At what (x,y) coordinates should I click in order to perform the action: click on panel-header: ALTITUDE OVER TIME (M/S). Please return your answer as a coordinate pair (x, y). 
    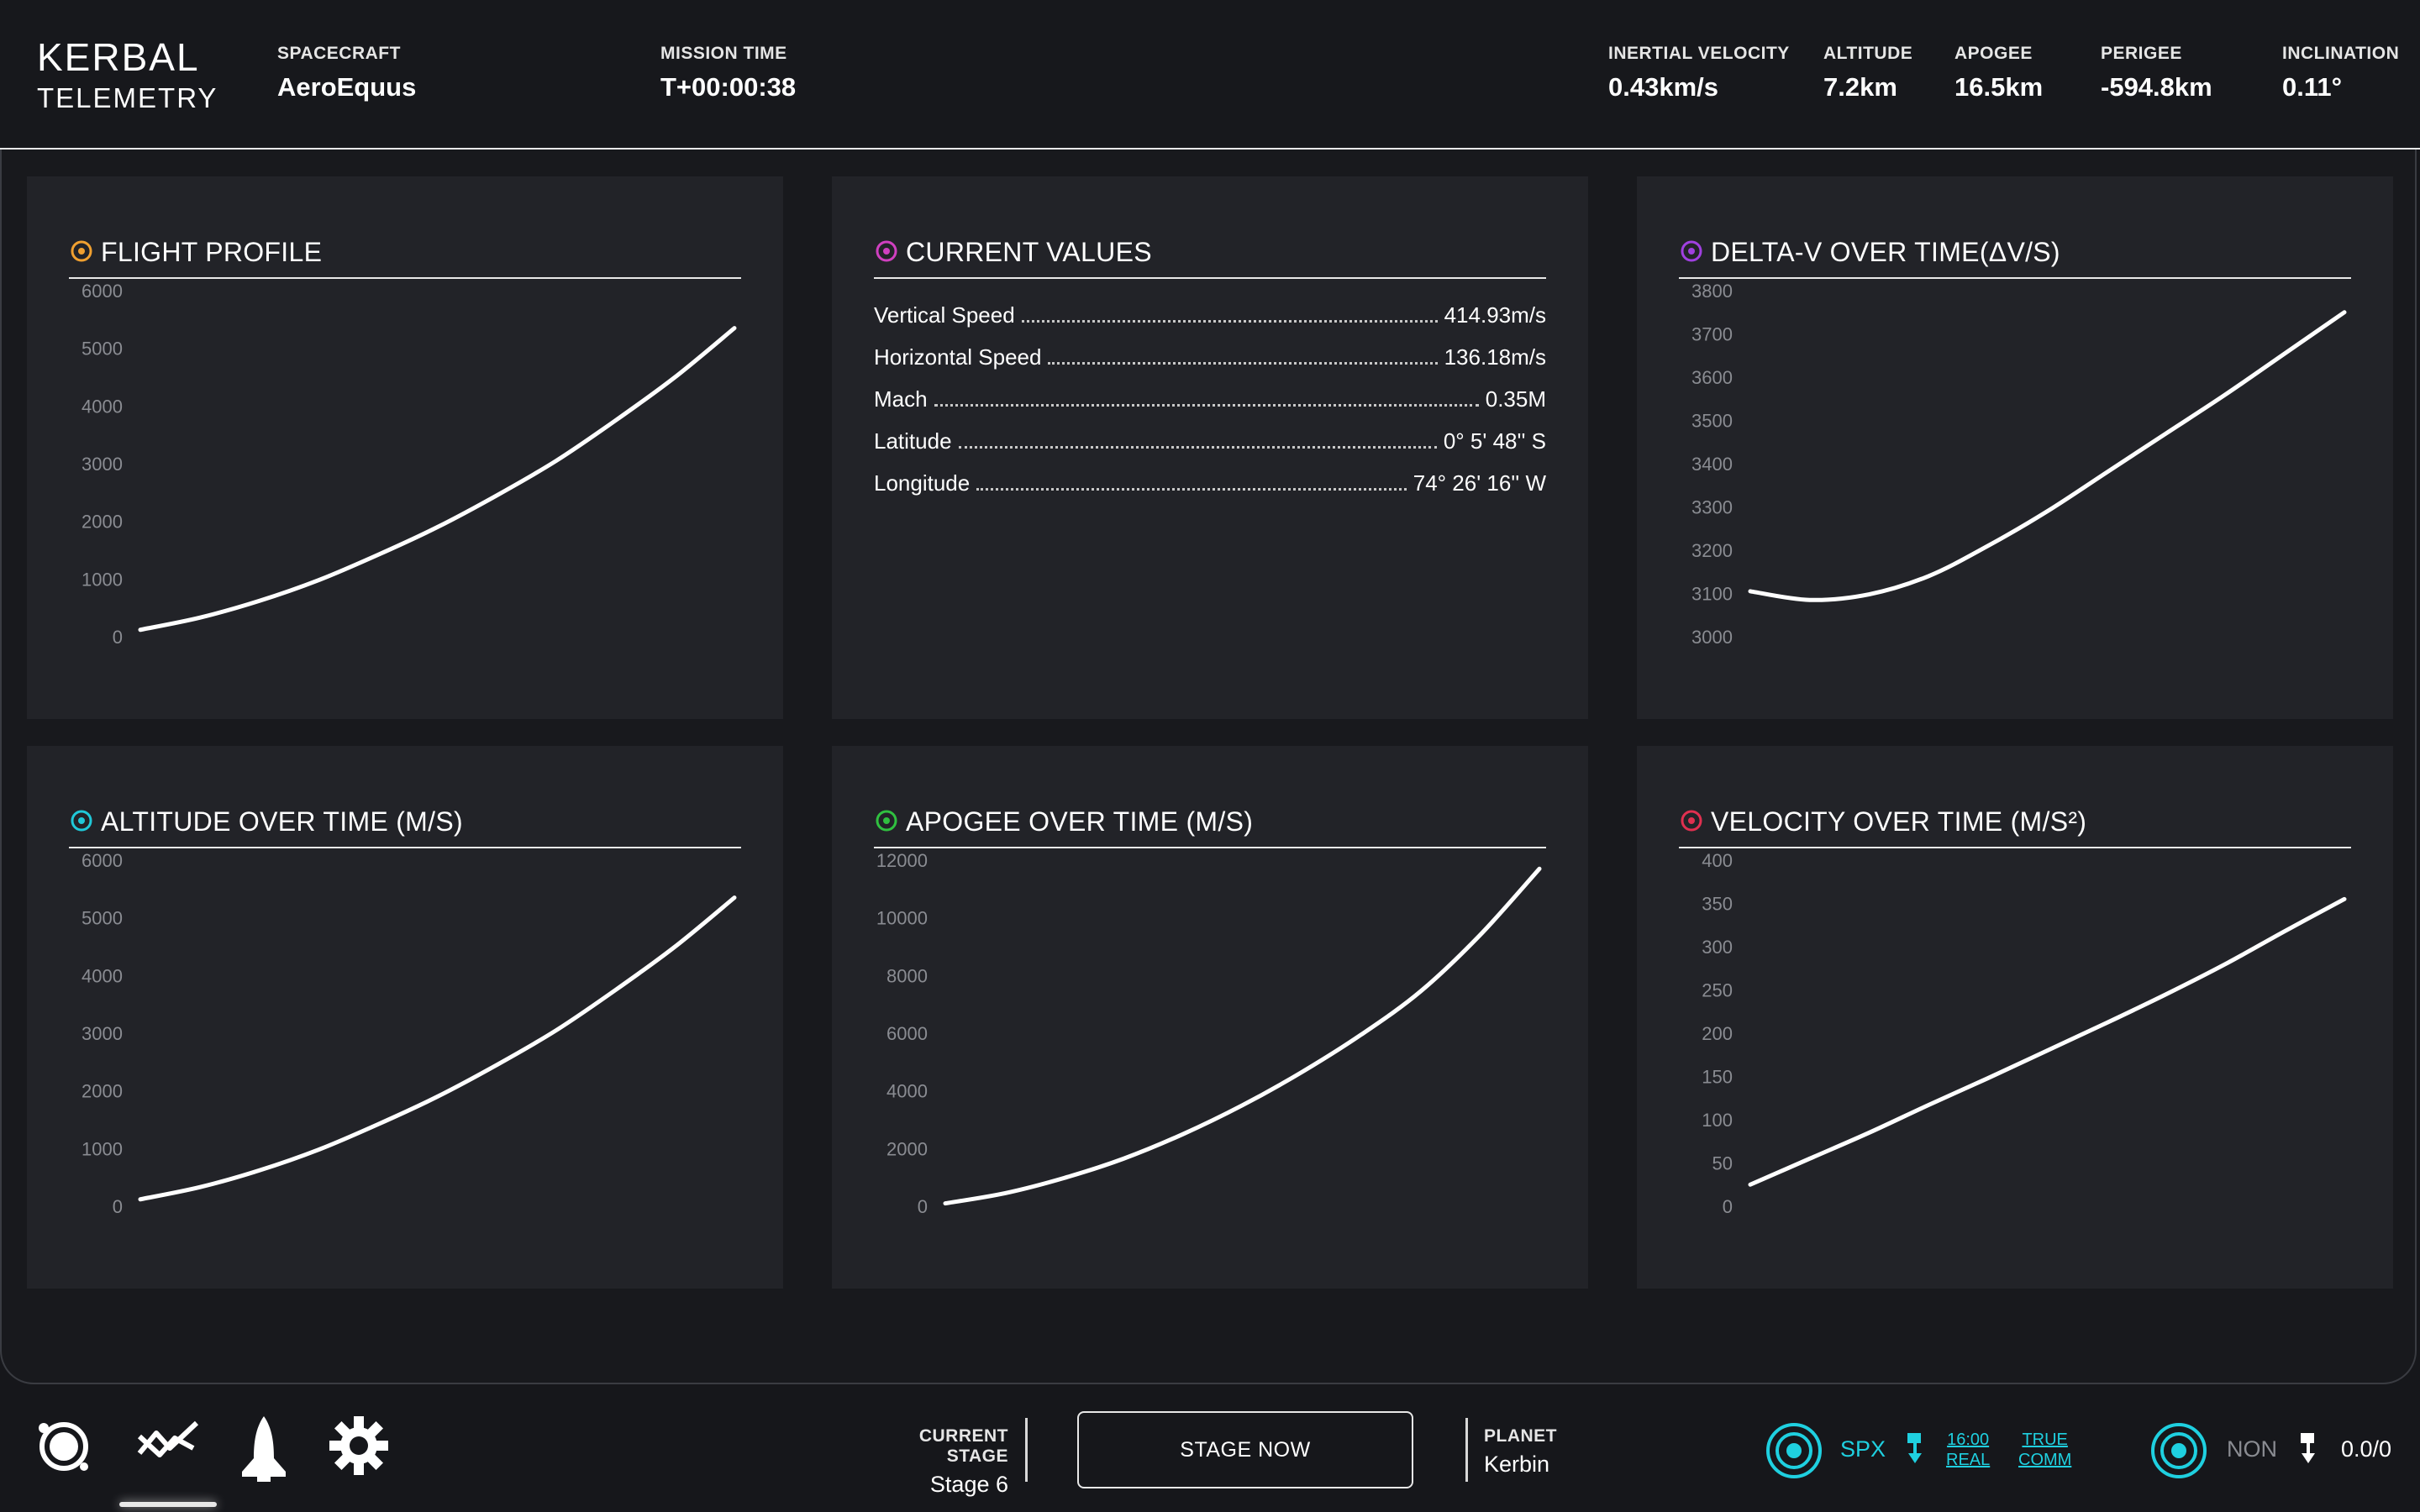
    Looking at the image, I should click on (405, 824).